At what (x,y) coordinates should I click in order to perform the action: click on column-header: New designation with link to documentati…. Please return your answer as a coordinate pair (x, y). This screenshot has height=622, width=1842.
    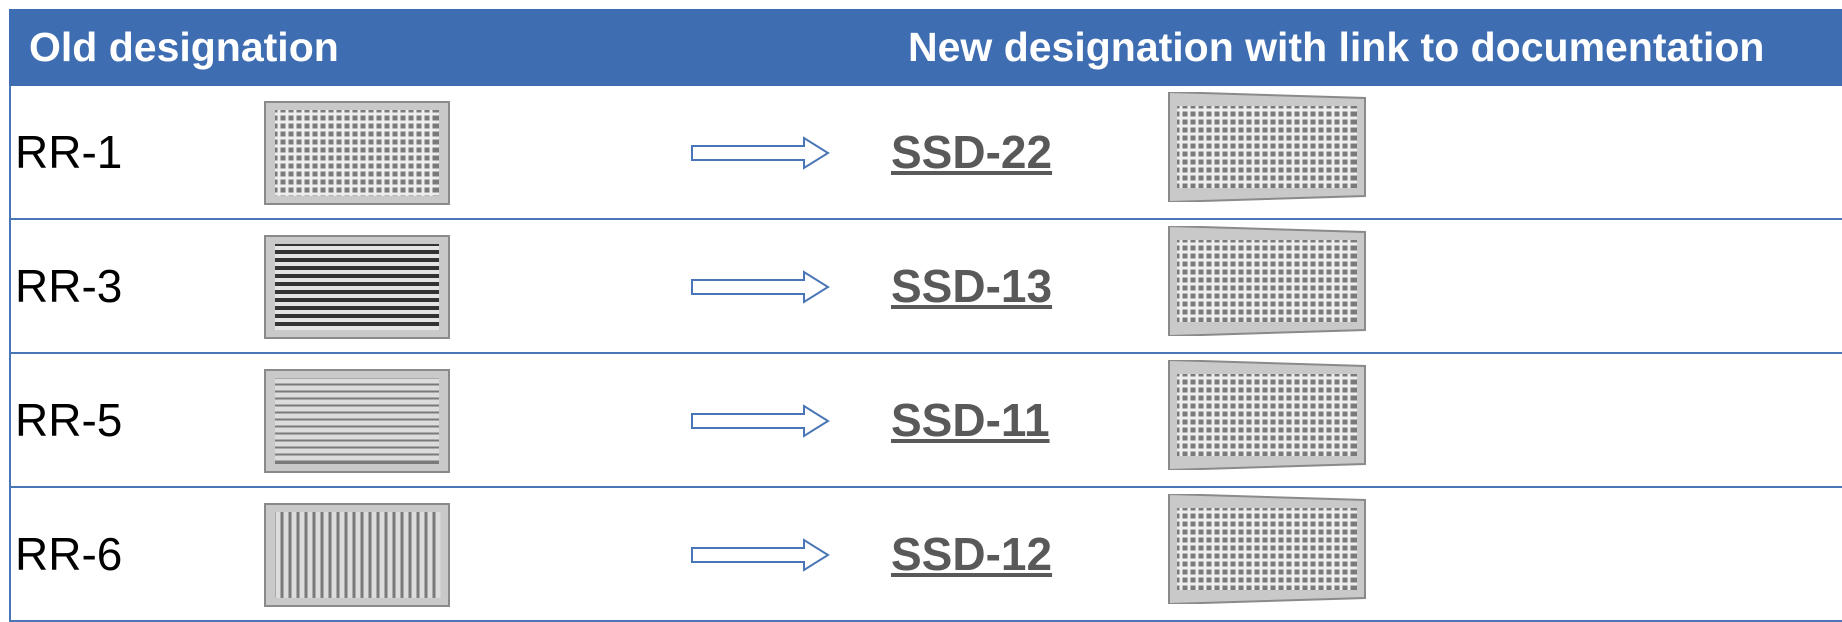
    Looking at the image, I should click on (1336, 47).